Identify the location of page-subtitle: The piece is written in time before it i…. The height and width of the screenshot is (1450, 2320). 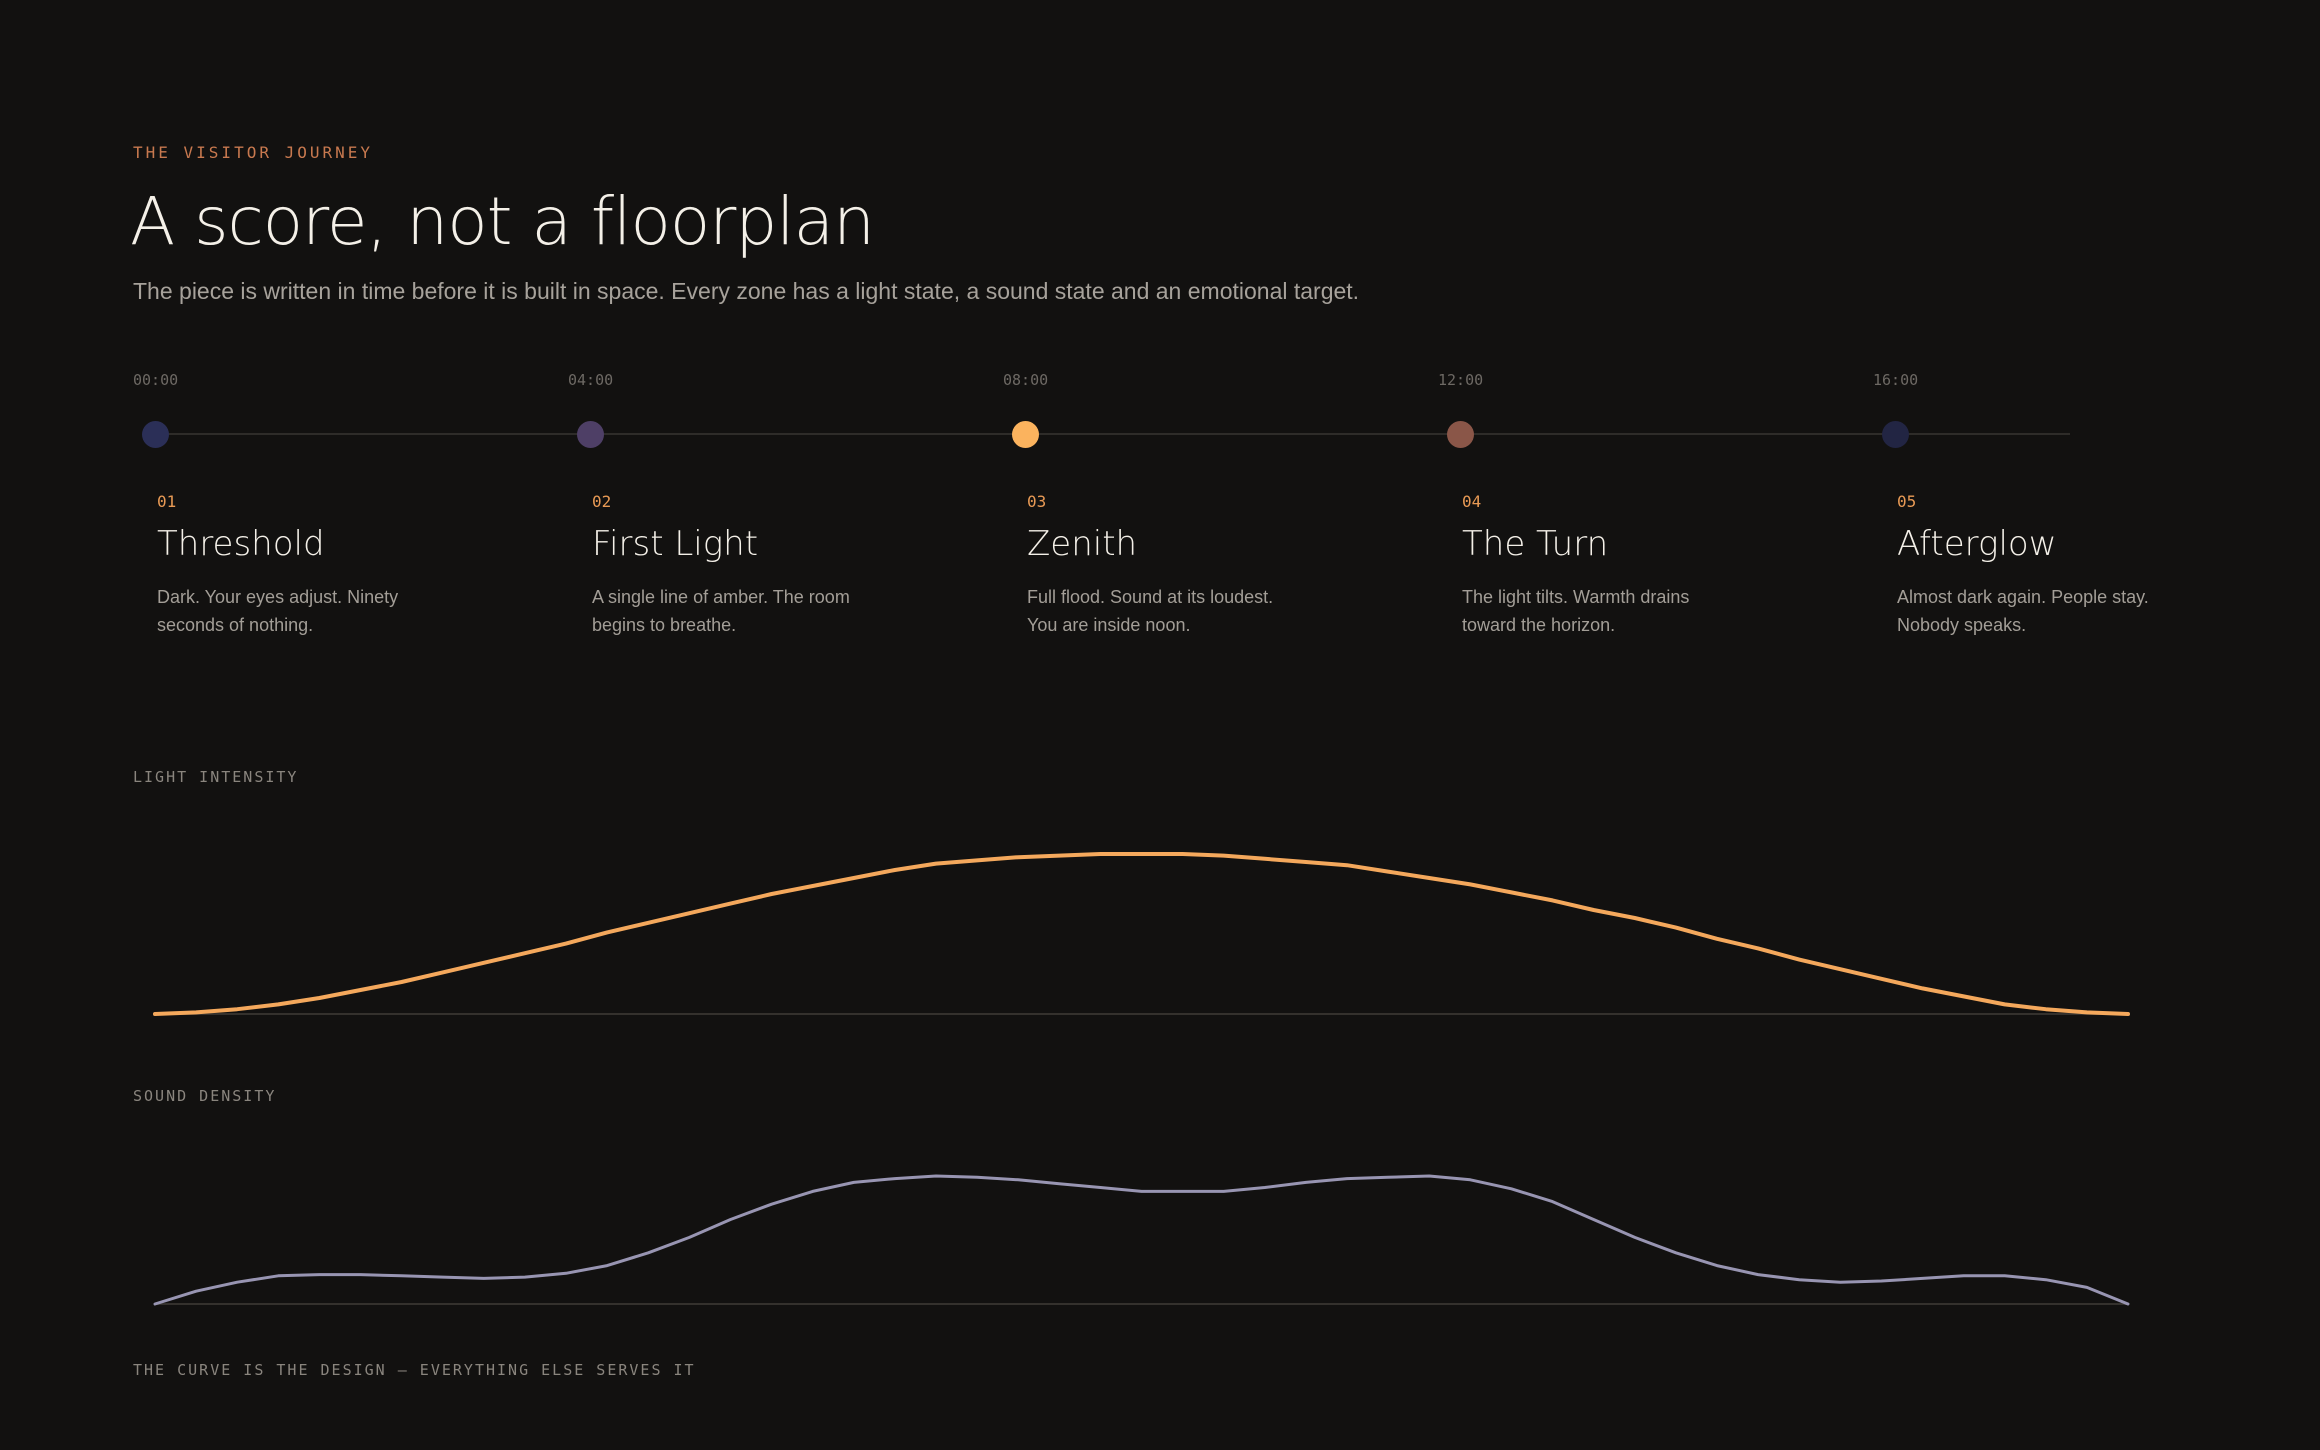
(746, 291).